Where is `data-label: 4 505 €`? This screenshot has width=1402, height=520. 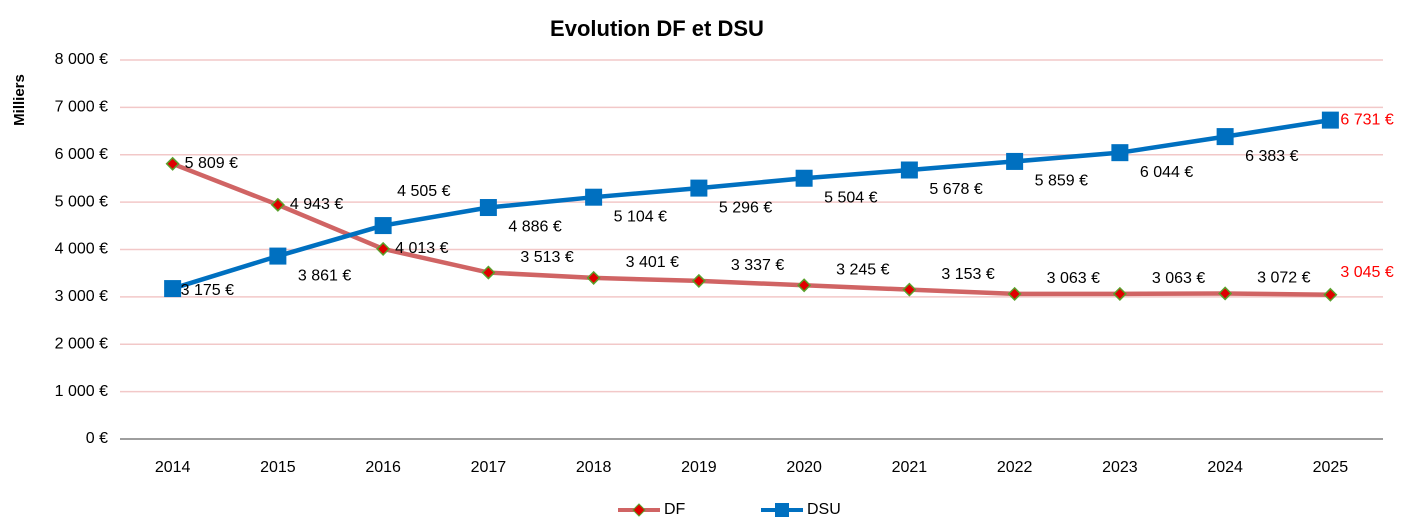 data-label: 4 505 € is located at coordinates (423, 191).